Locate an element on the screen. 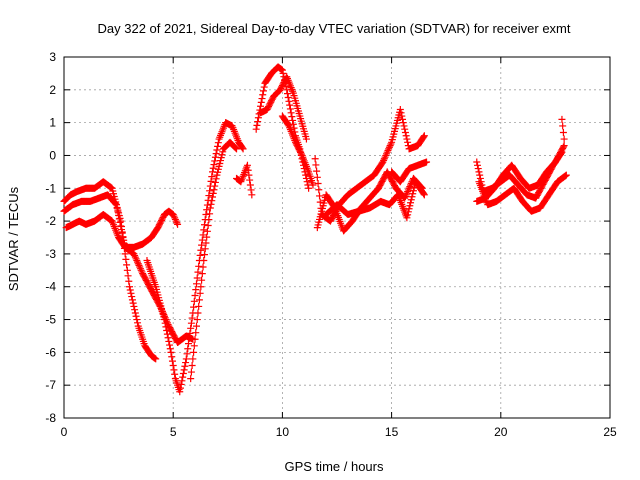  y-tick-label: -5 is located at coordinates (50, 320).